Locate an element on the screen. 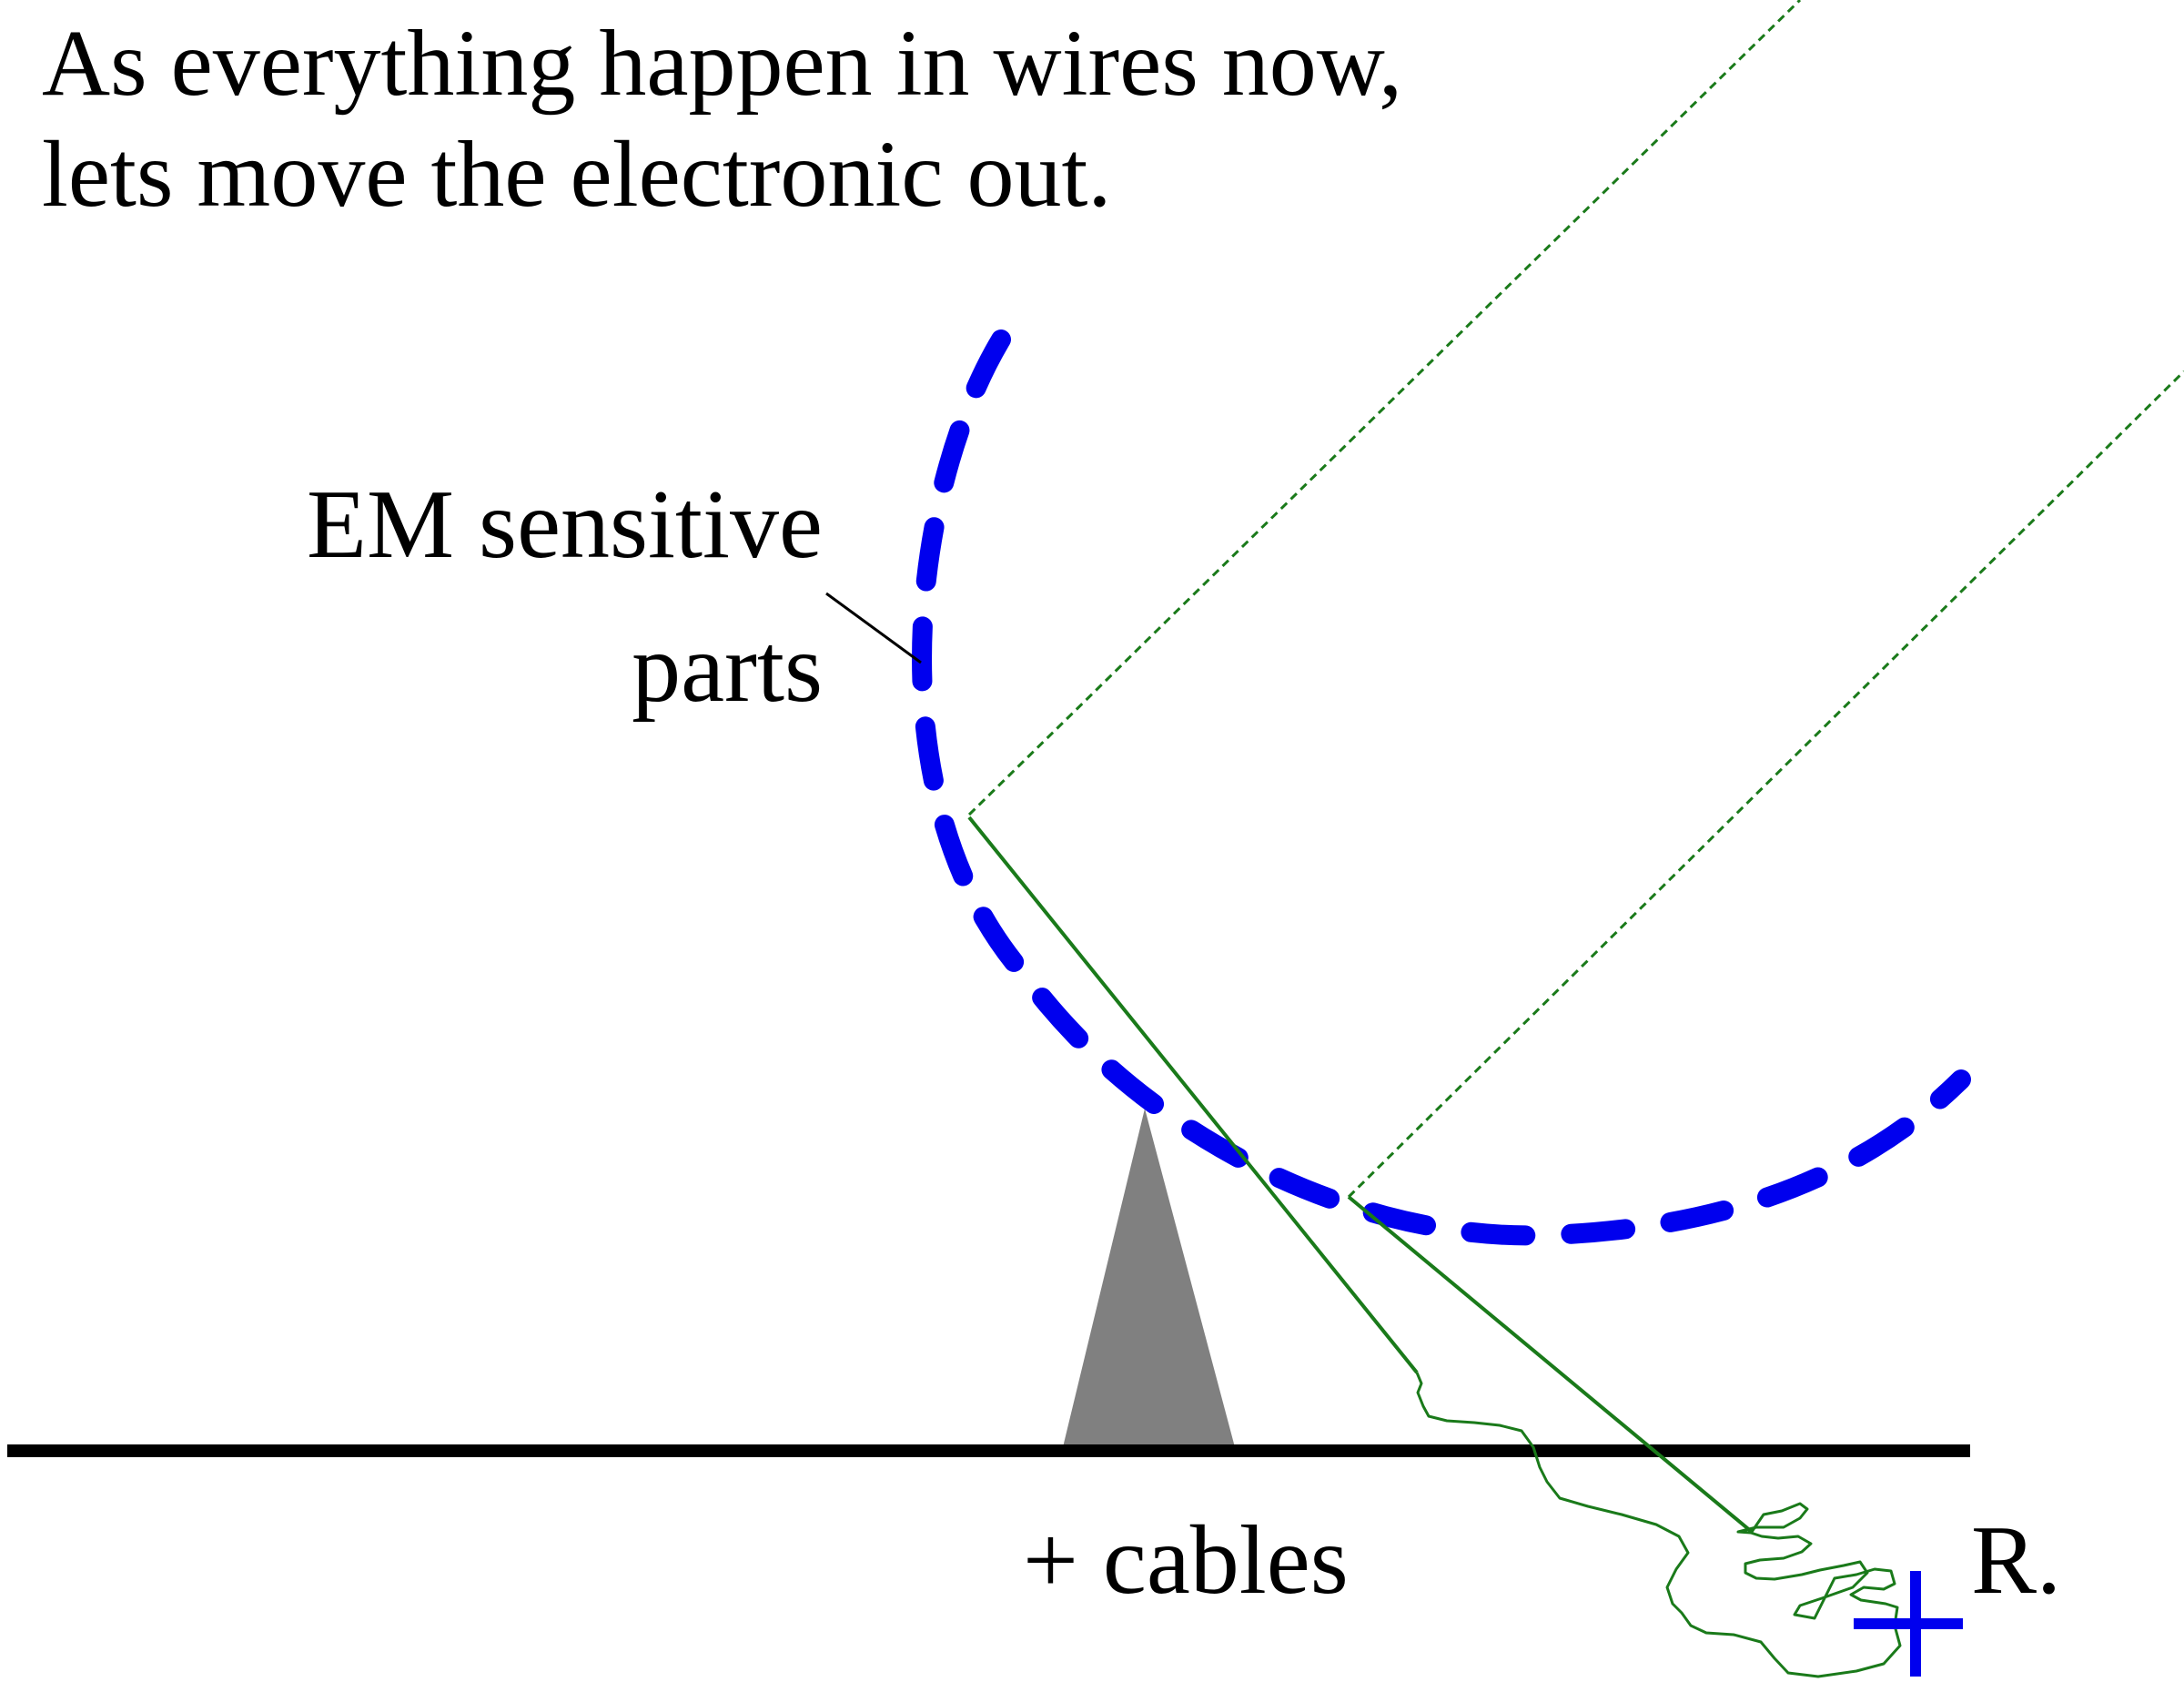 The width and height of the screenshot is (2184, 1682). title-line-2: lets move the electronic out. is located at coordinates (577, 174).